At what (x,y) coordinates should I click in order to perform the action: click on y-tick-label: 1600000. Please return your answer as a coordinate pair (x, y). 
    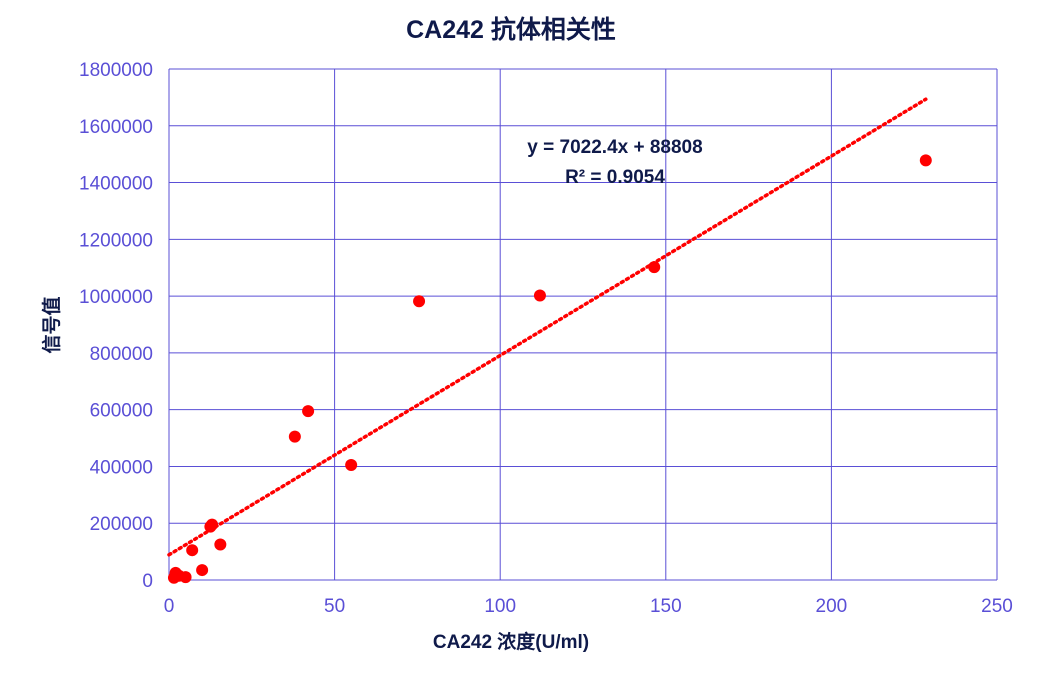
    Looking at the image, I should click on (116, 127).